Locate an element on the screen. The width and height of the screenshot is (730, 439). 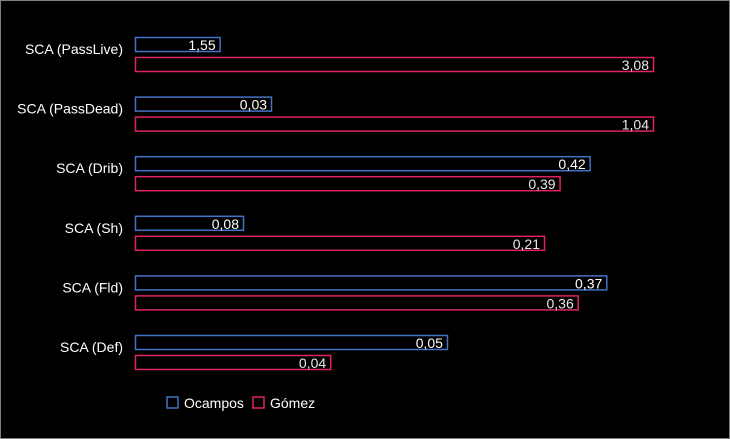
data-label-g-mez-sca-fld: 0,36 is located at coordinates (559, 303).